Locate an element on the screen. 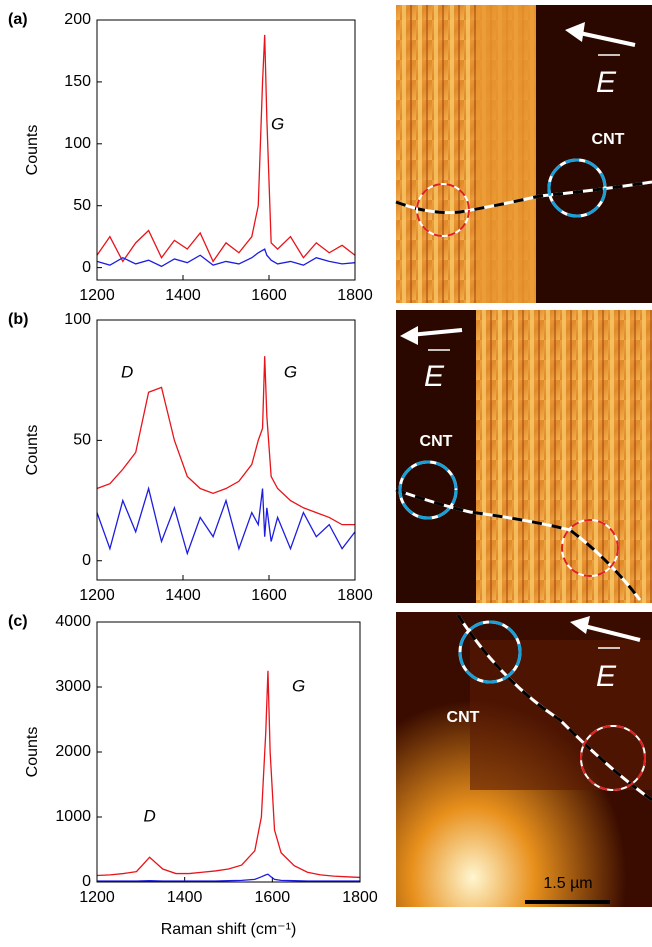 The height and width of the screenshot is (947, 652). panel-label: (b) is located at coordinates (18, 319).